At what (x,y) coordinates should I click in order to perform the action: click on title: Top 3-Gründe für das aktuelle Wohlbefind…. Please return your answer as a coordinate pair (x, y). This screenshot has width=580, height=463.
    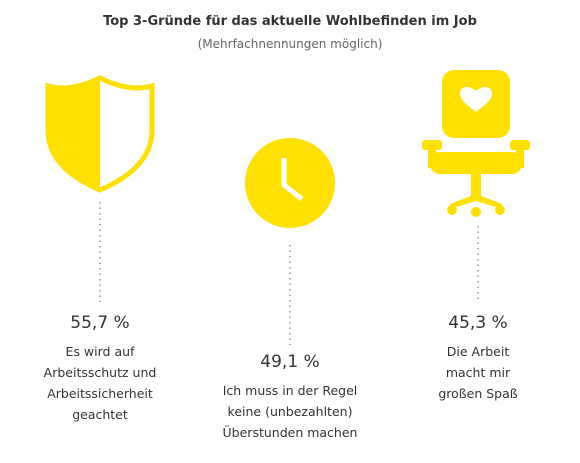
    Looking at the image, I should click on (290, 21).